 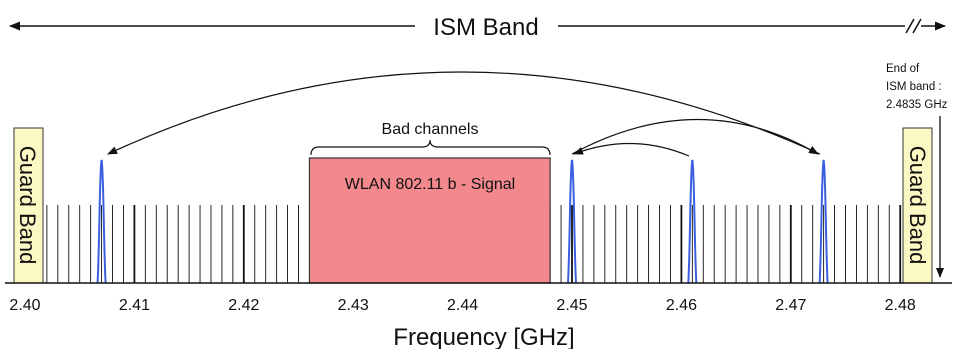 What do you see at coordinates (695, 137) in the screenshot?
I see `hop-arrow-medium` at bounding box center [695, 137].